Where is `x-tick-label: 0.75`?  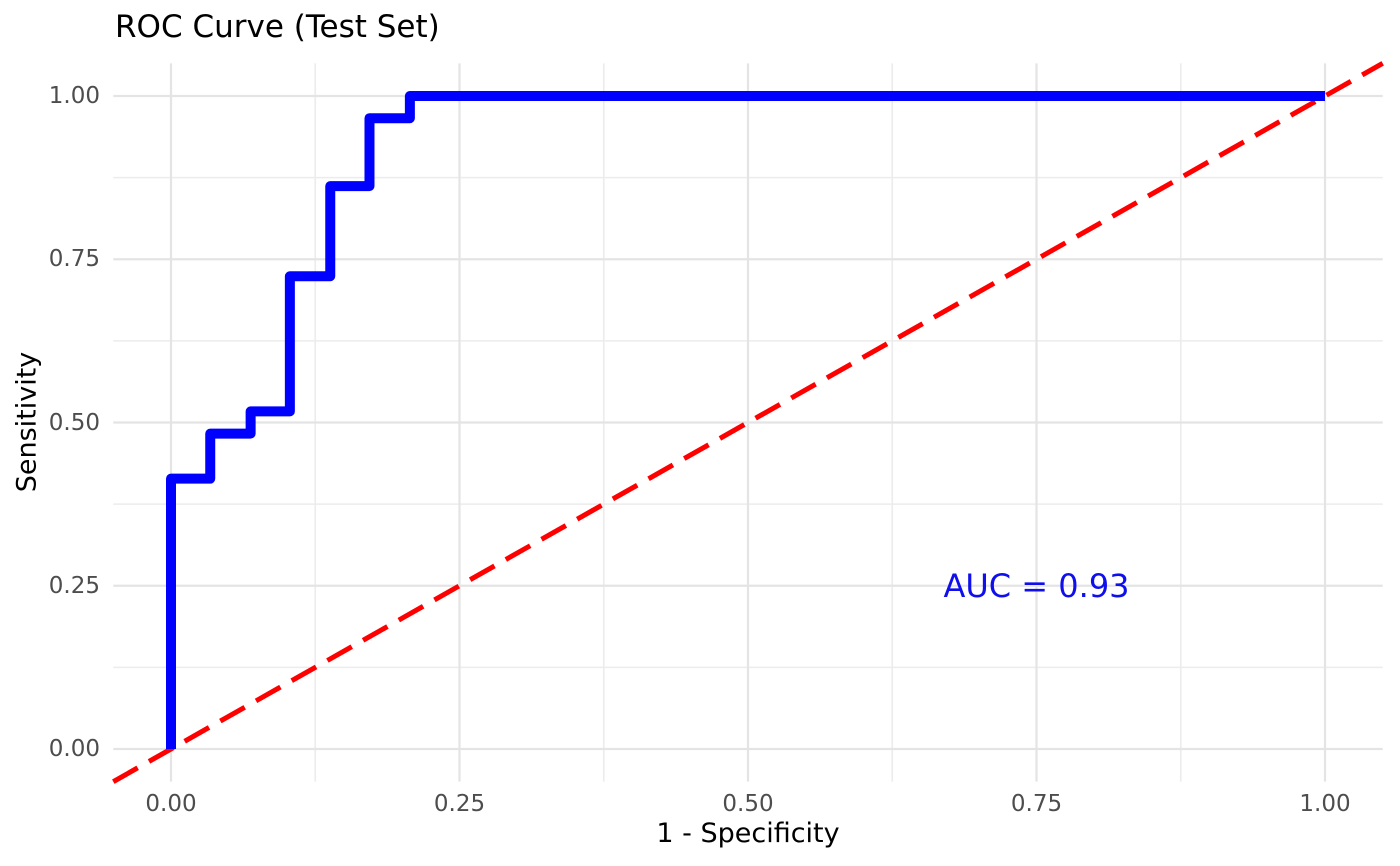 x-tick-label: 0.75 is located at coordinates (1036, 804).